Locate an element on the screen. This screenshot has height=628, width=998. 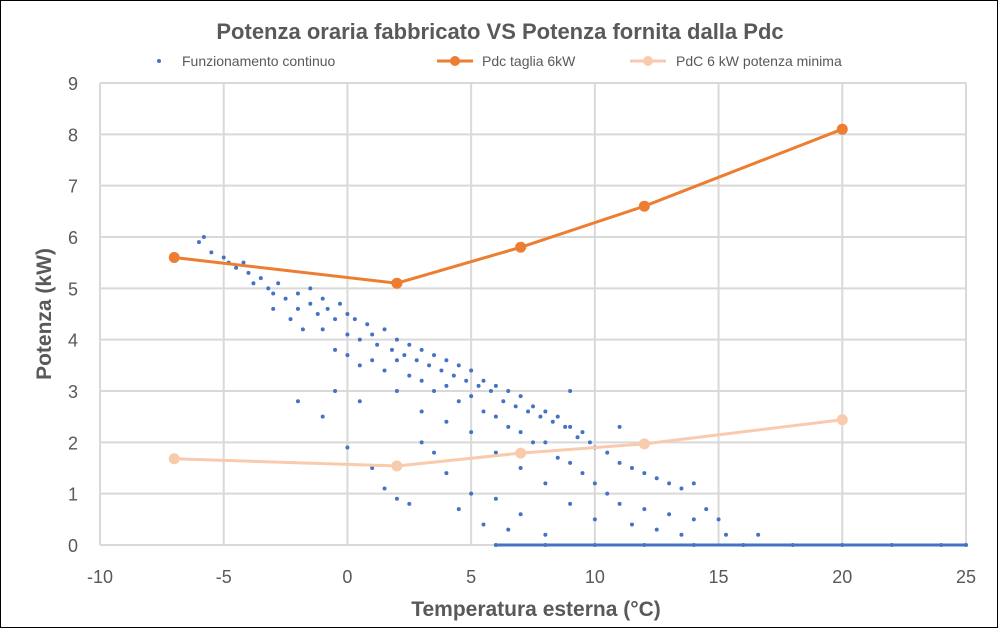
x-tick-label: 10 is located at coordinates (595, 577).